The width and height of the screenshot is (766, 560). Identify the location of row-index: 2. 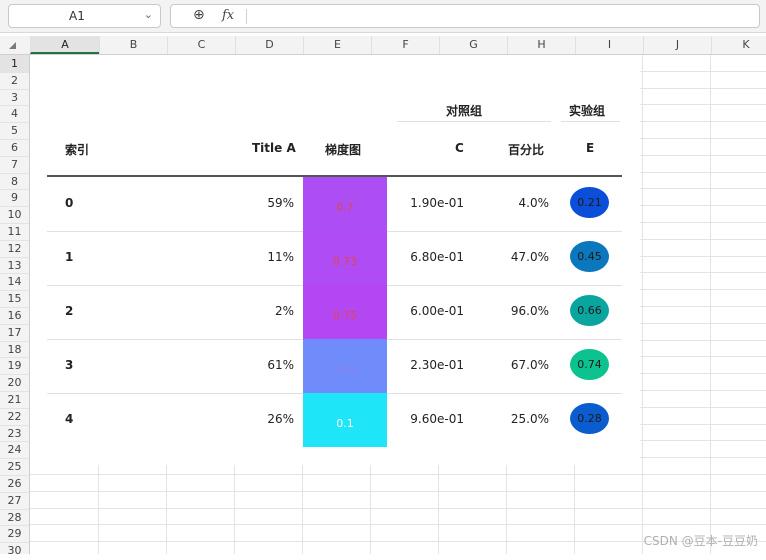
(69, 311).